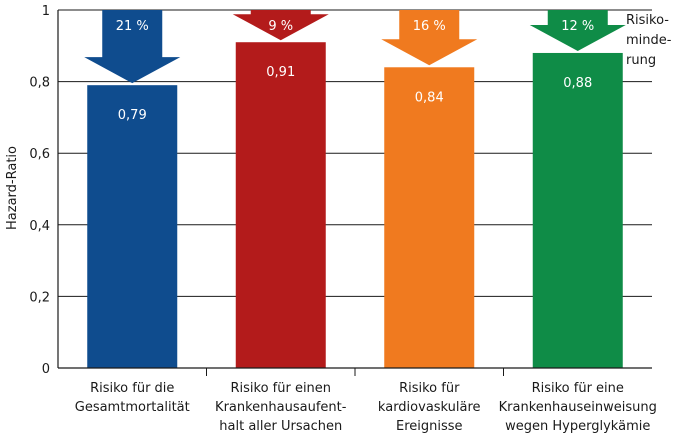 The width and height of the screenshot is (685, 437). I want to click on category-label-line: wegen Hyperglykämie, so click(577, 426).